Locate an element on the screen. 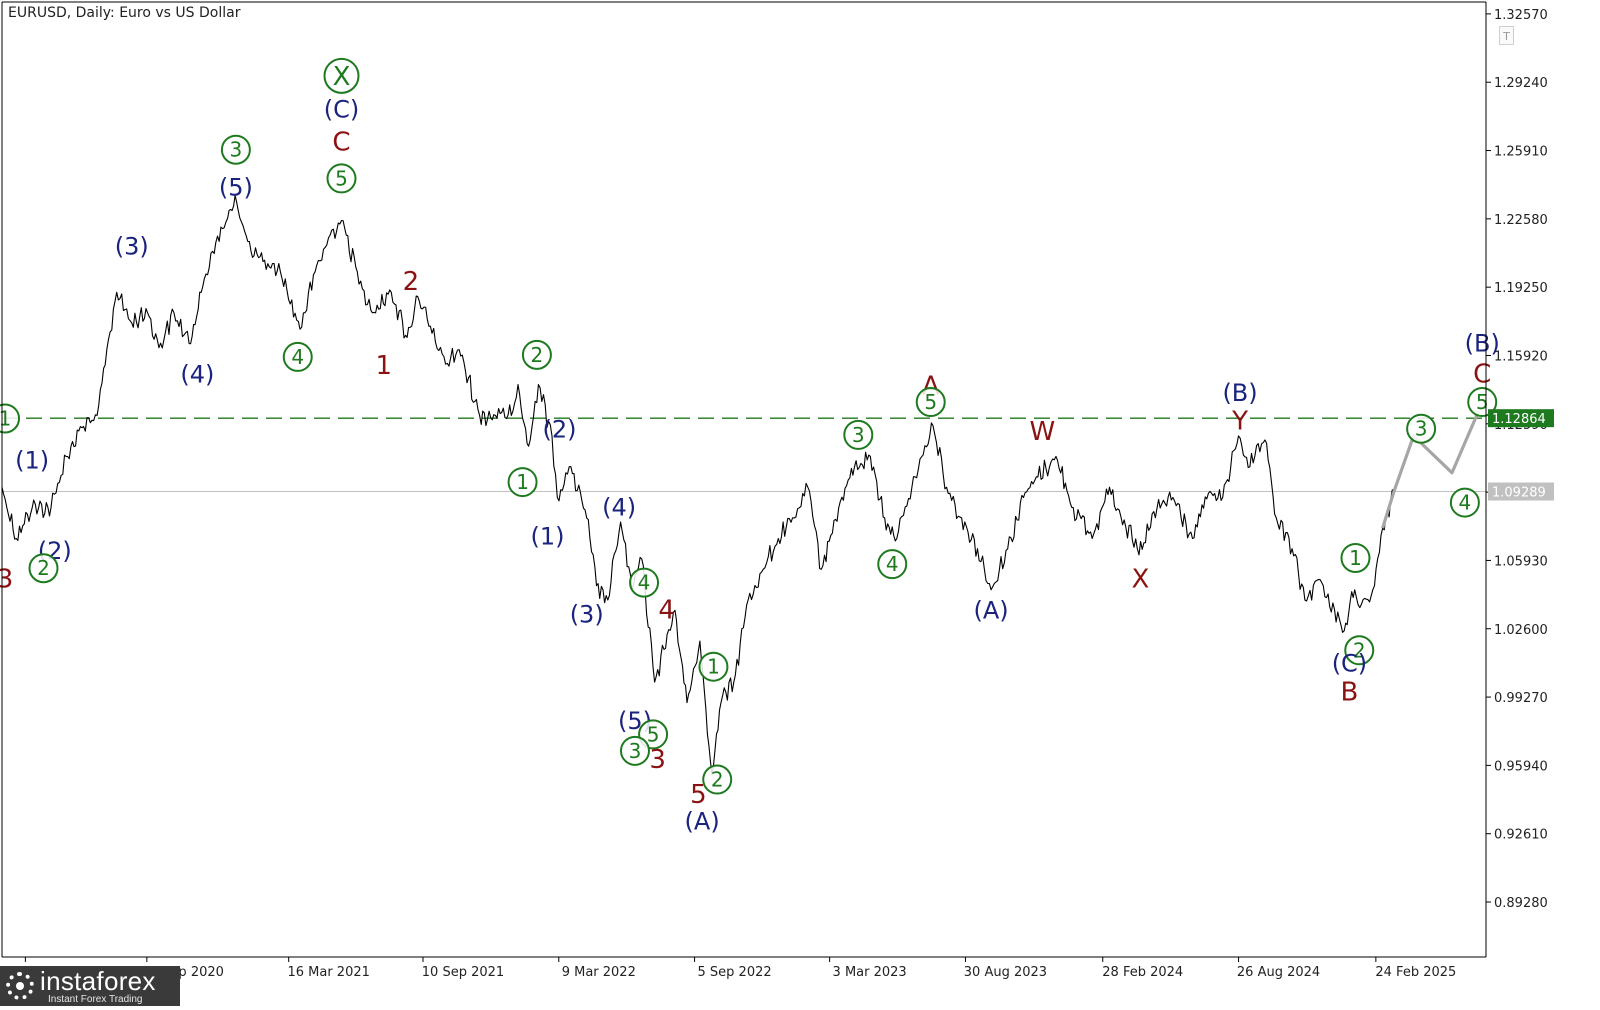 This screenshot has height=1010, width=1600. wave-label-31: (A) is located at coordinates (702, 822).